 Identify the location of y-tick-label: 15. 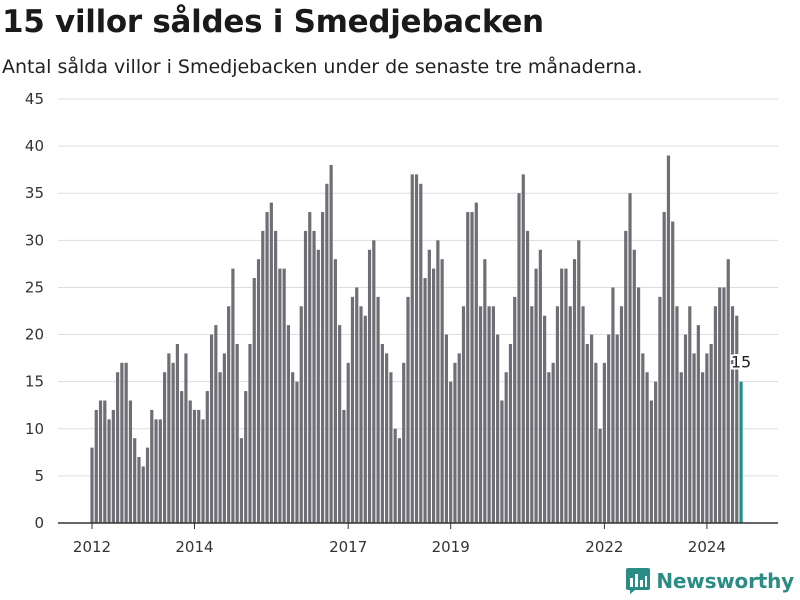
(34, 382).